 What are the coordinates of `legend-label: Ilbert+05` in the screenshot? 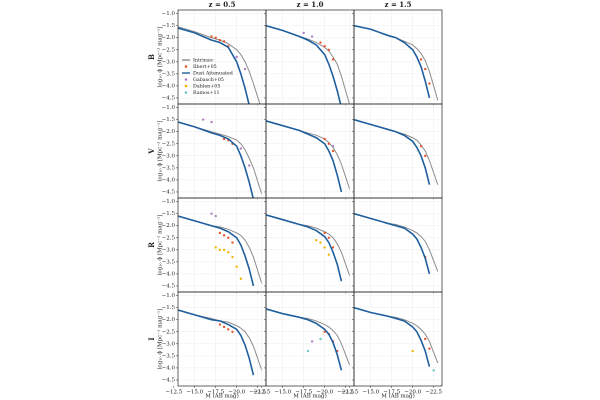 It's located at (205, 67).